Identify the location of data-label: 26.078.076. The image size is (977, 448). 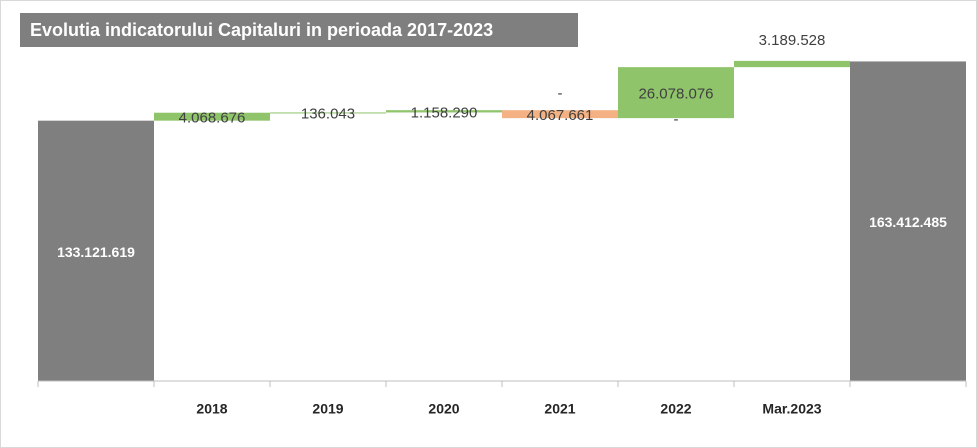
(675, 94).